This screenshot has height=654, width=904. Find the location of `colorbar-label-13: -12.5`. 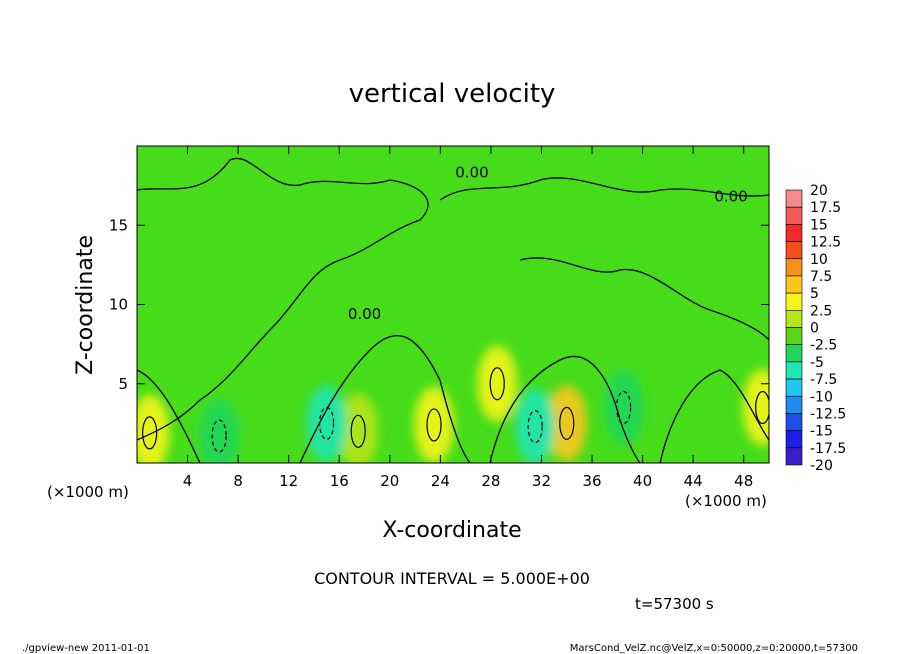

colorbar-label-13: -12.5 is located at coordinates (828, 414).